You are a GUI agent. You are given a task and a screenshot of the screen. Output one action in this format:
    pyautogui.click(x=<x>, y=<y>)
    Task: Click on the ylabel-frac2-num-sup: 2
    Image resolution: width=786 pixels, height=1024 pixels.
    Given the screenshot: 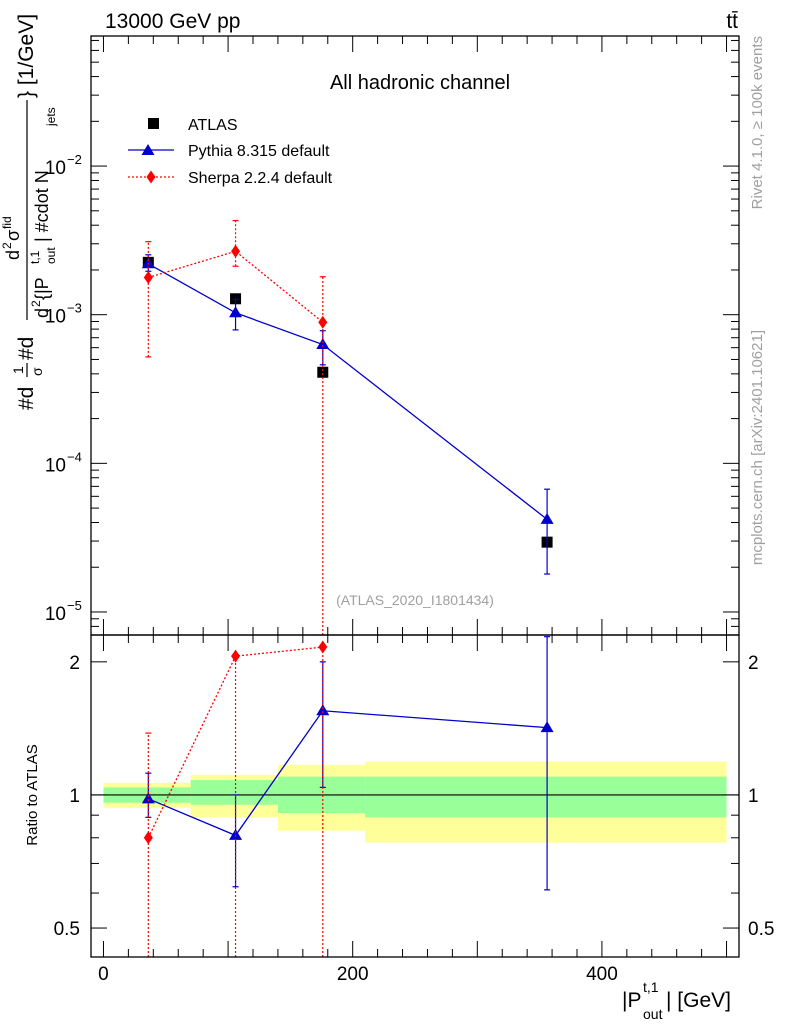 What is the action you would take?
    pyautogui.click(x=7, y=245)
    